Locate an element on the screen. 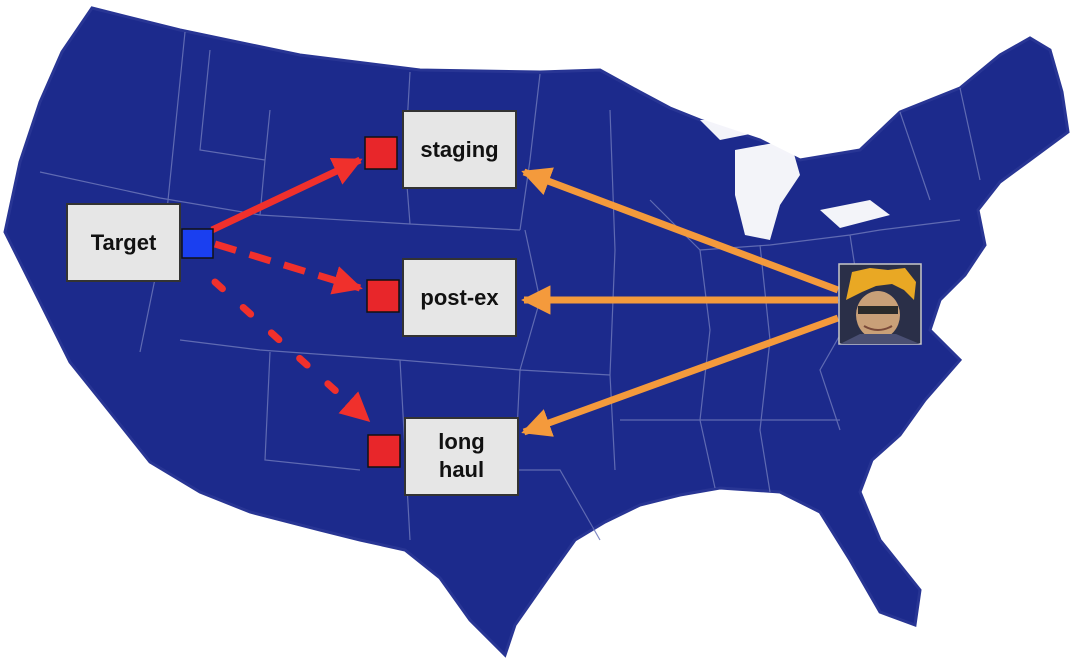 This screenshot has width=1081, height=670. target-edges is located at coordinates (291, 290).